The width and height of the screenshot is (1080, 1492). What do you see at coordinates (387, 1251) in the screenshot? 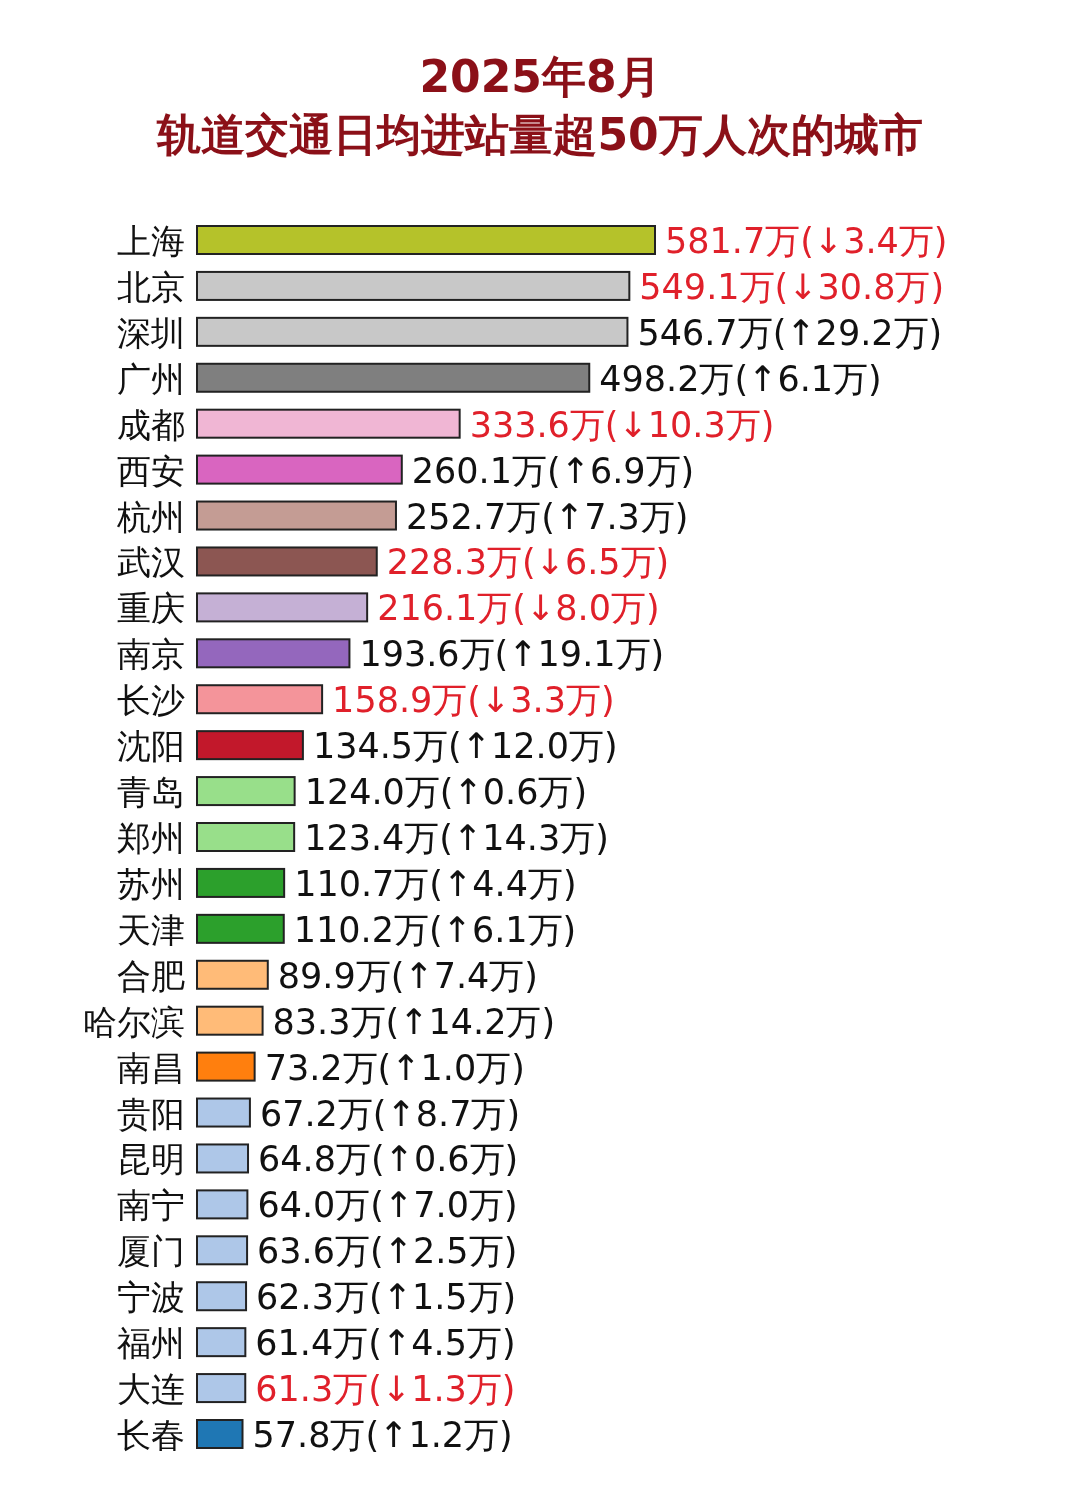
I see `data-label: 63.6万(↑2.5万)` at bounding box center [387, 1251].